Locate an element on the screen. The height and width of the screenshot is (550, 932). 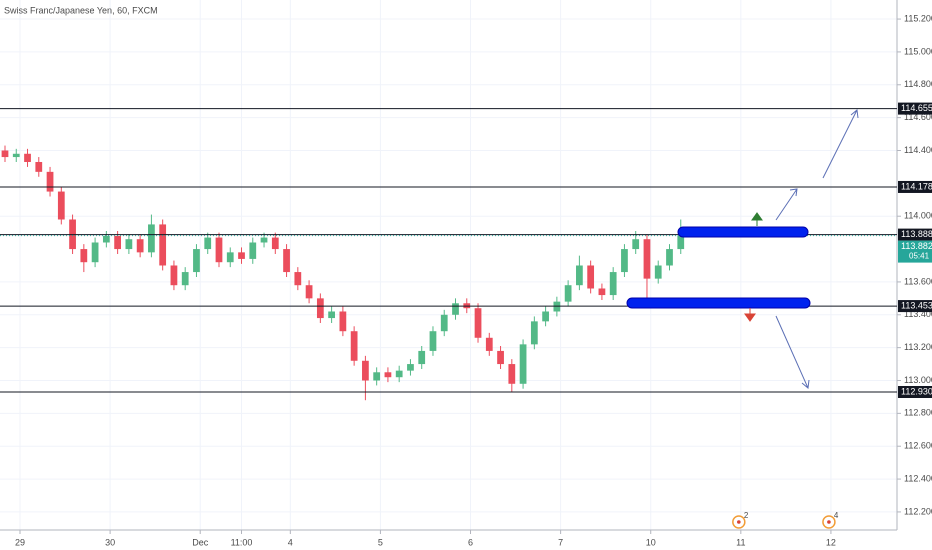
level-label: 113.453 is located at coordinates (916, 305).